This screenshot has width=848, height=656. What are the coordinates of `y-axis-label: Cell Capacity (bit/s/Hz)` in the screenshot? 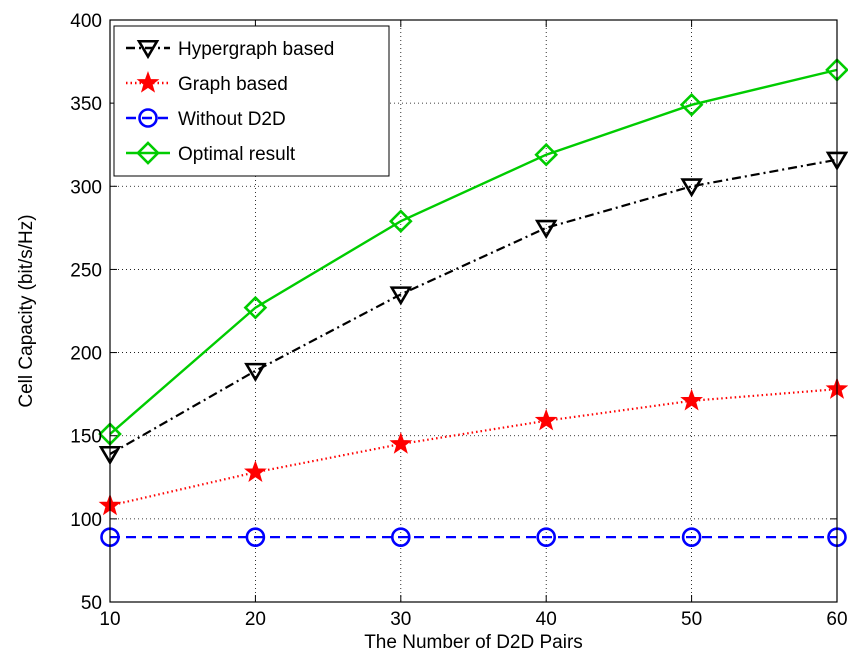 It's located at (26, 310).